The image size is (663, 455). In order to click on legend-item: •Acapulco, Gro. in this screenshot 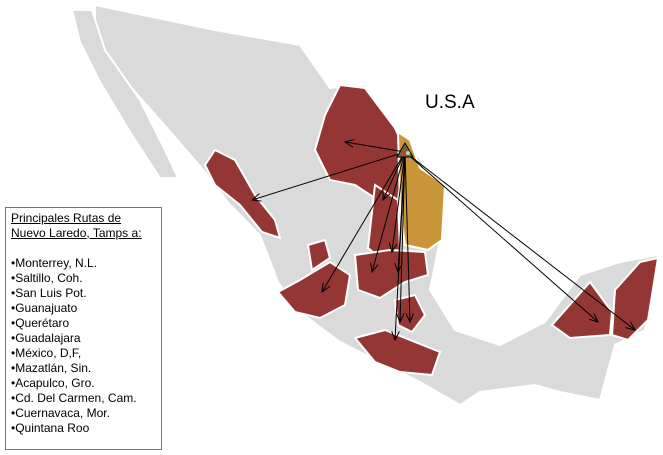, I will do `click(53, 383)`.